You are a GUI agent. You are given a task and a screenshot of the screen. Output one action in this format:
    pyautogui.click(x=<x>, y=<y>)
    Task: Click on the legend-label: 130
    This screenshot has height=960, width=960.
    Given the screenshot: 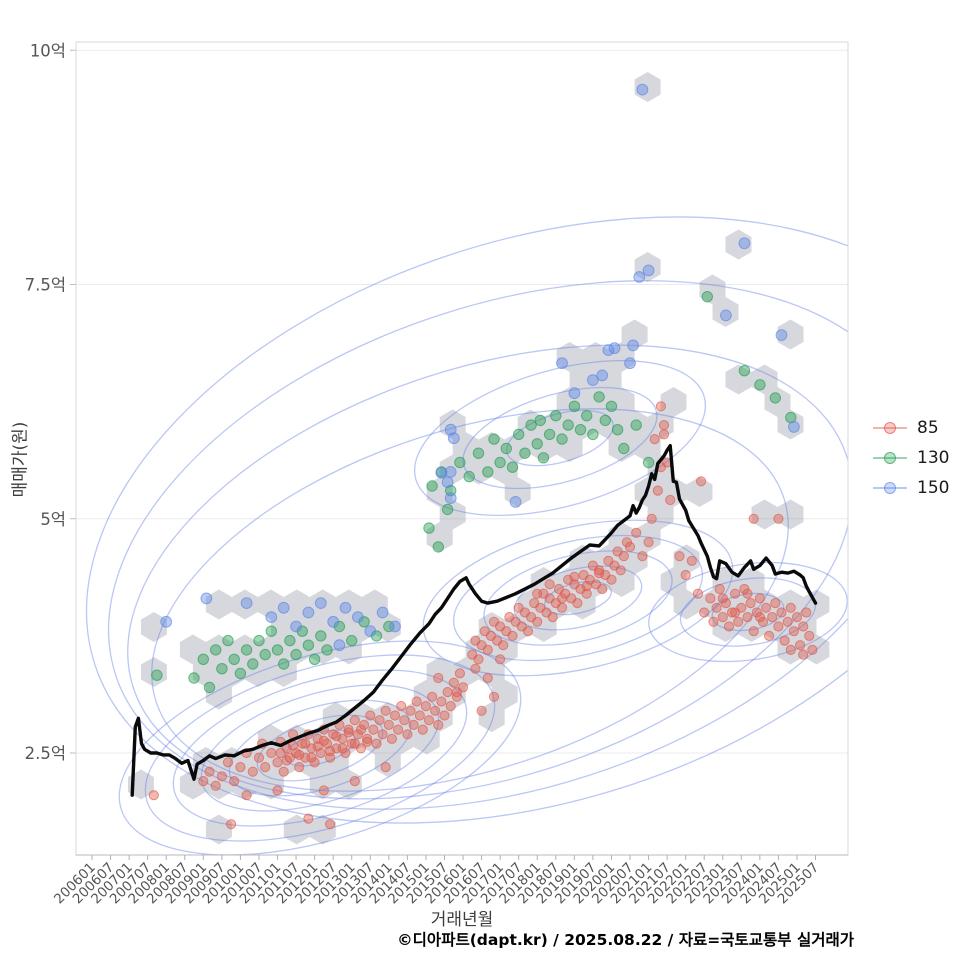 What is the action you would take?
    pyautogui.click(x=933, y=458)
    